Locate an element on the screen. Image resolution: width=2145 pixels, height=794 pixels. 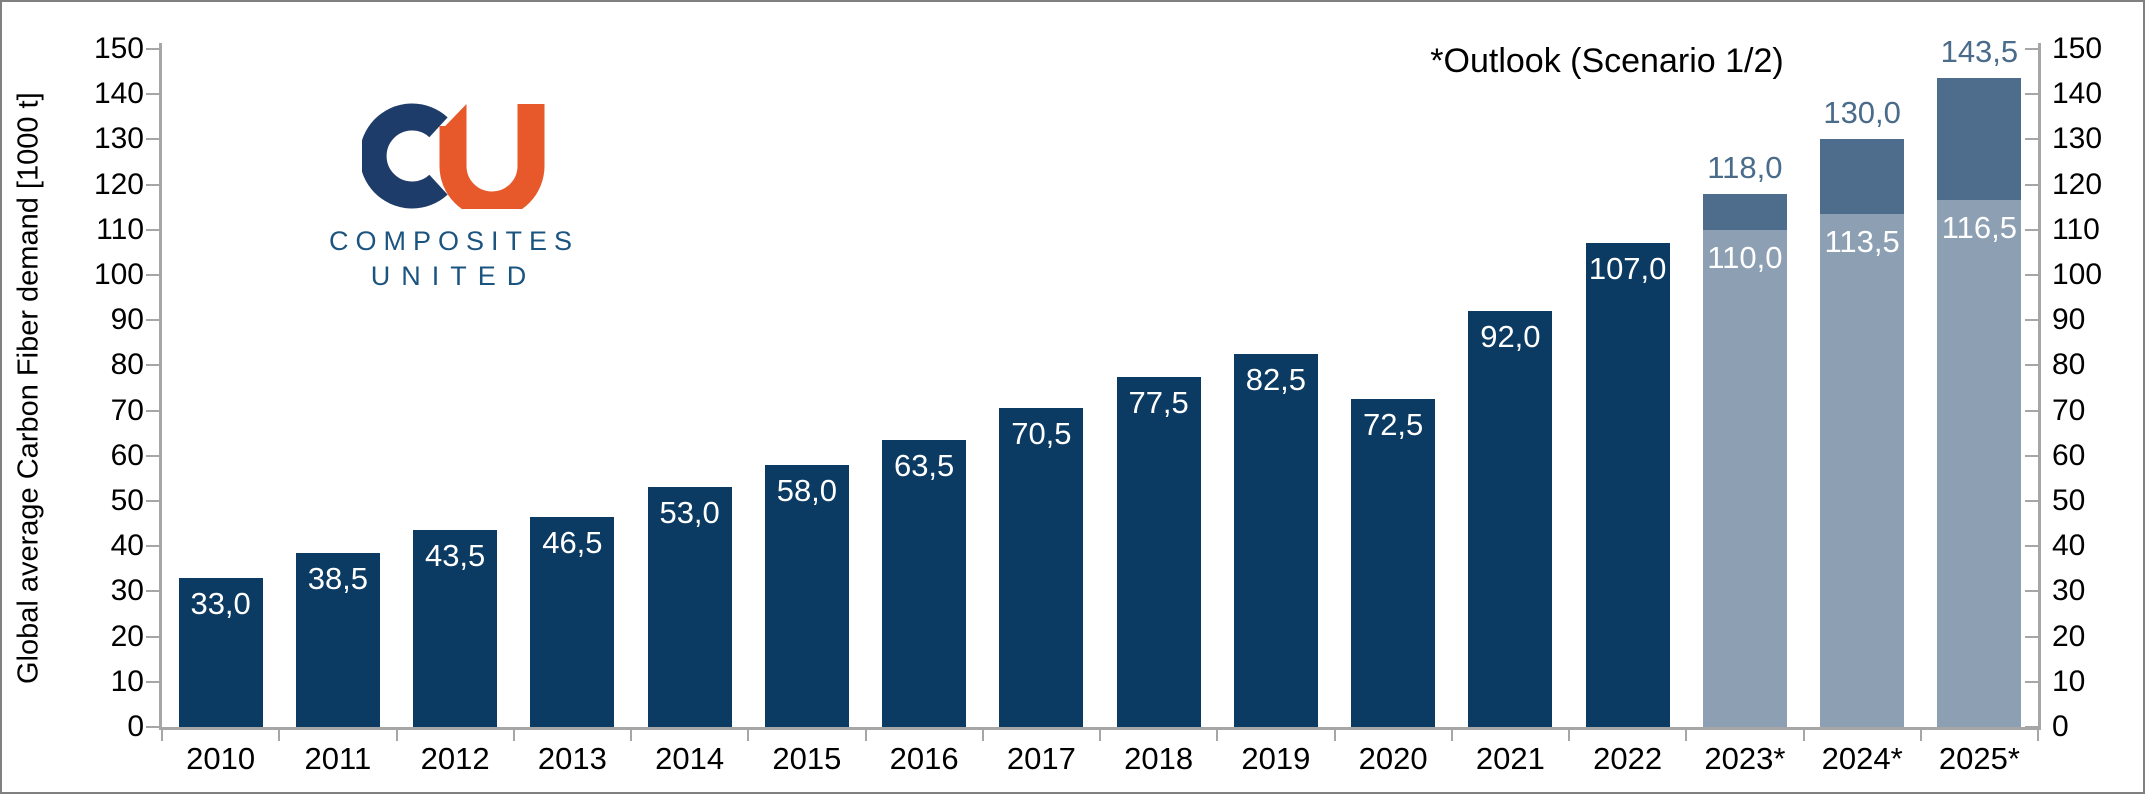
y-tick-label-left: 10 is located at coordinates (127, 681).